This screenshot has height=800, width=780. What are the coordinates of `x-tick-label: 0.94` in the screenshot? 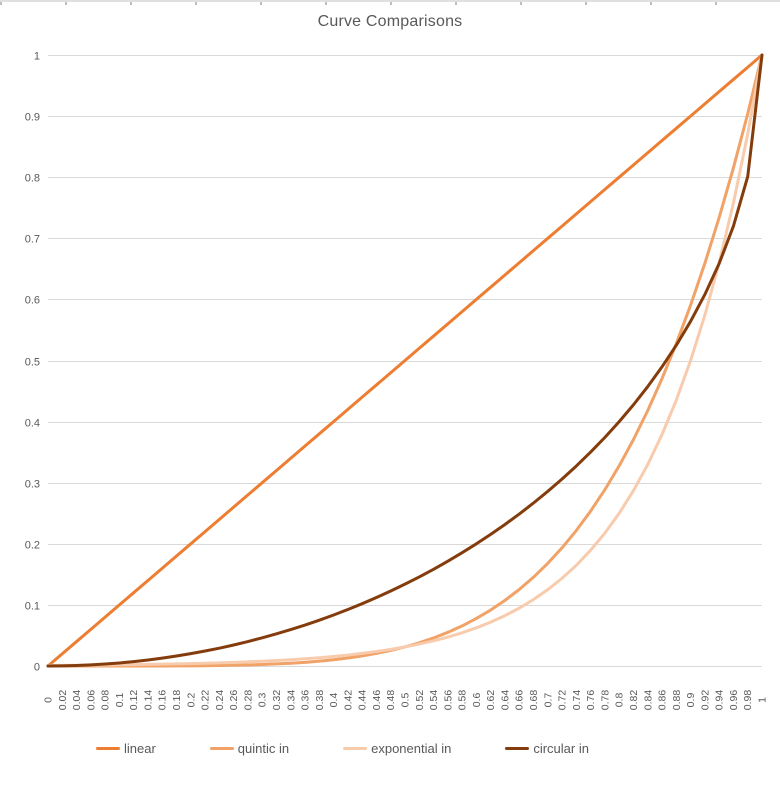 It's located at (720, 700).